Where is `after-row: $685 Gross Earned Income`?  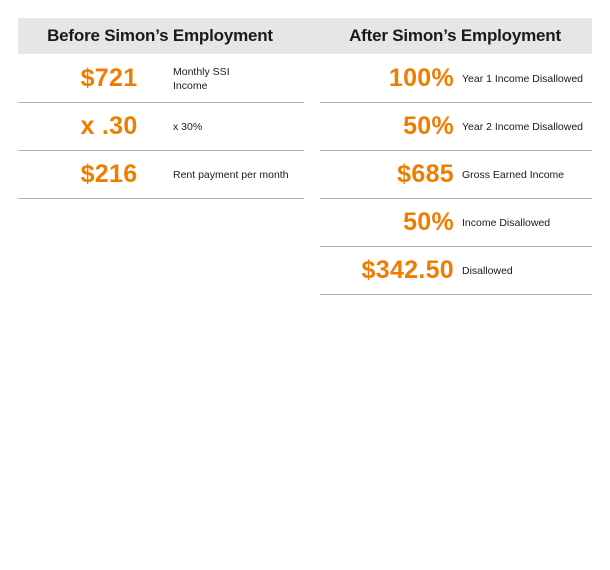
after-row: $685 Gross Earned Income is located at coordinates (456, 175).